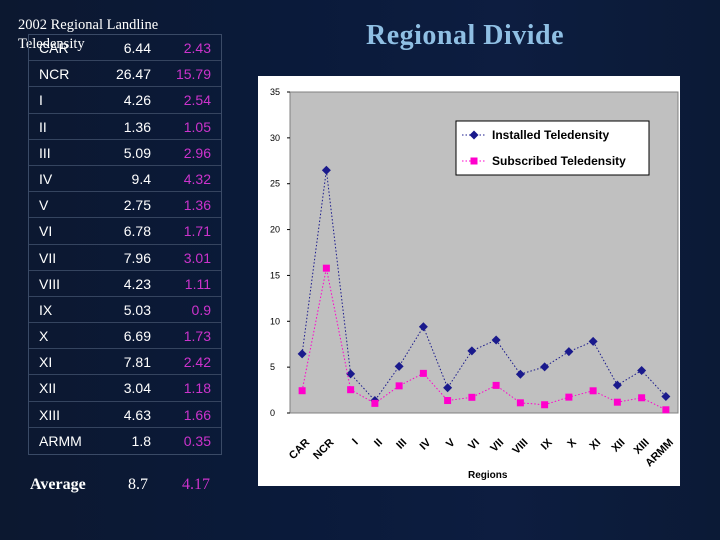 Image resolution: width=720 pixels, height=540 pixels. I want to click on installed-cell: 4.26, so click(137, 100).